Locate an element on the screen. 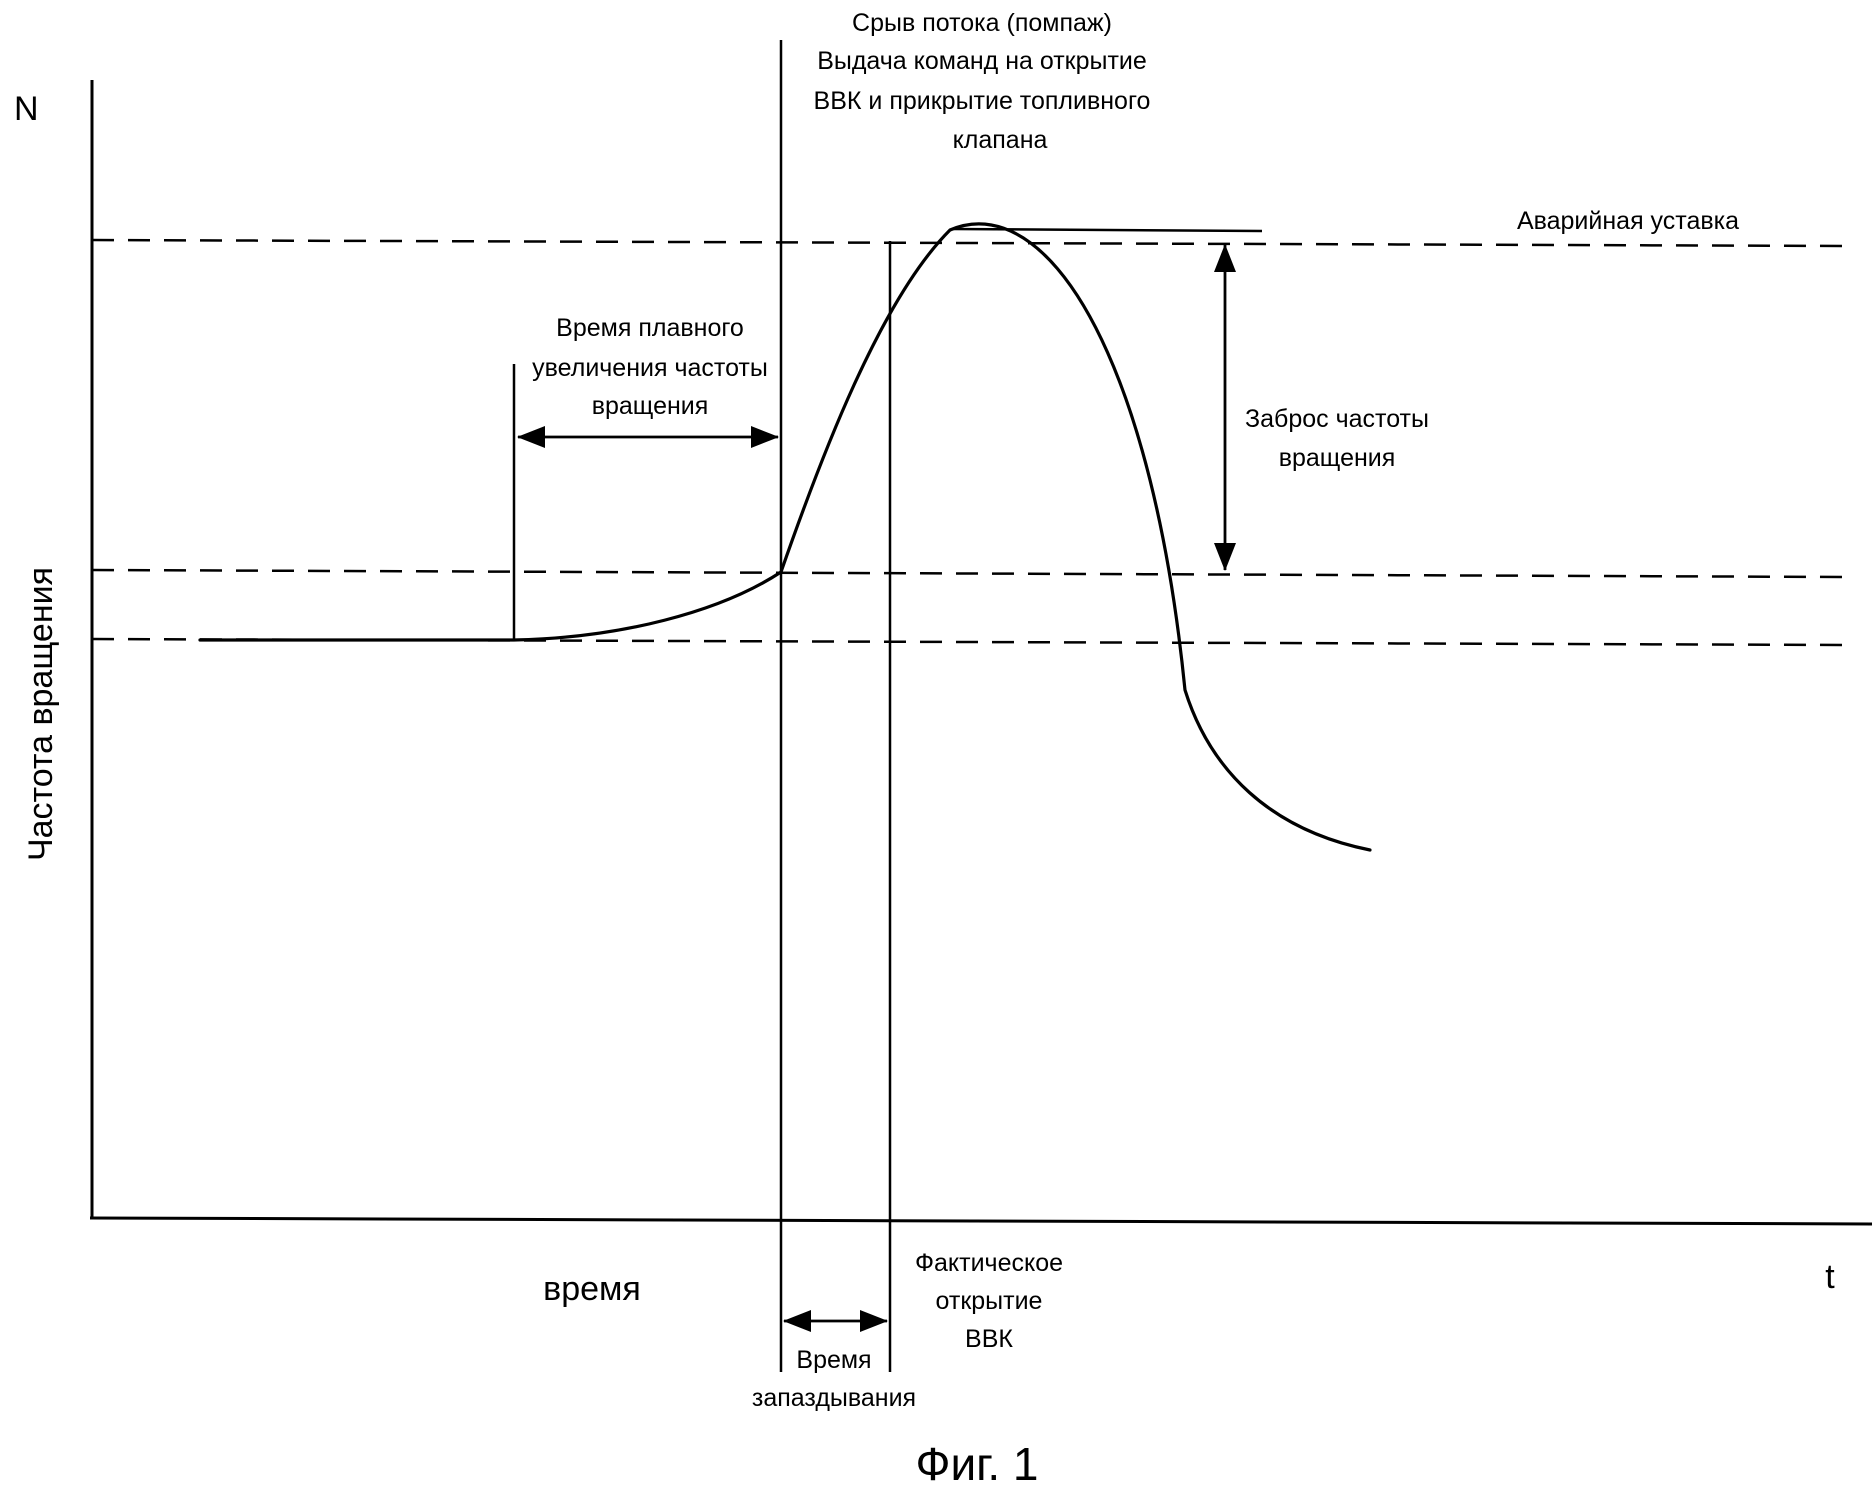 This screenshot has height=1492, width=1875. emergency-setpoint-line is located at coordinates (970, 243).